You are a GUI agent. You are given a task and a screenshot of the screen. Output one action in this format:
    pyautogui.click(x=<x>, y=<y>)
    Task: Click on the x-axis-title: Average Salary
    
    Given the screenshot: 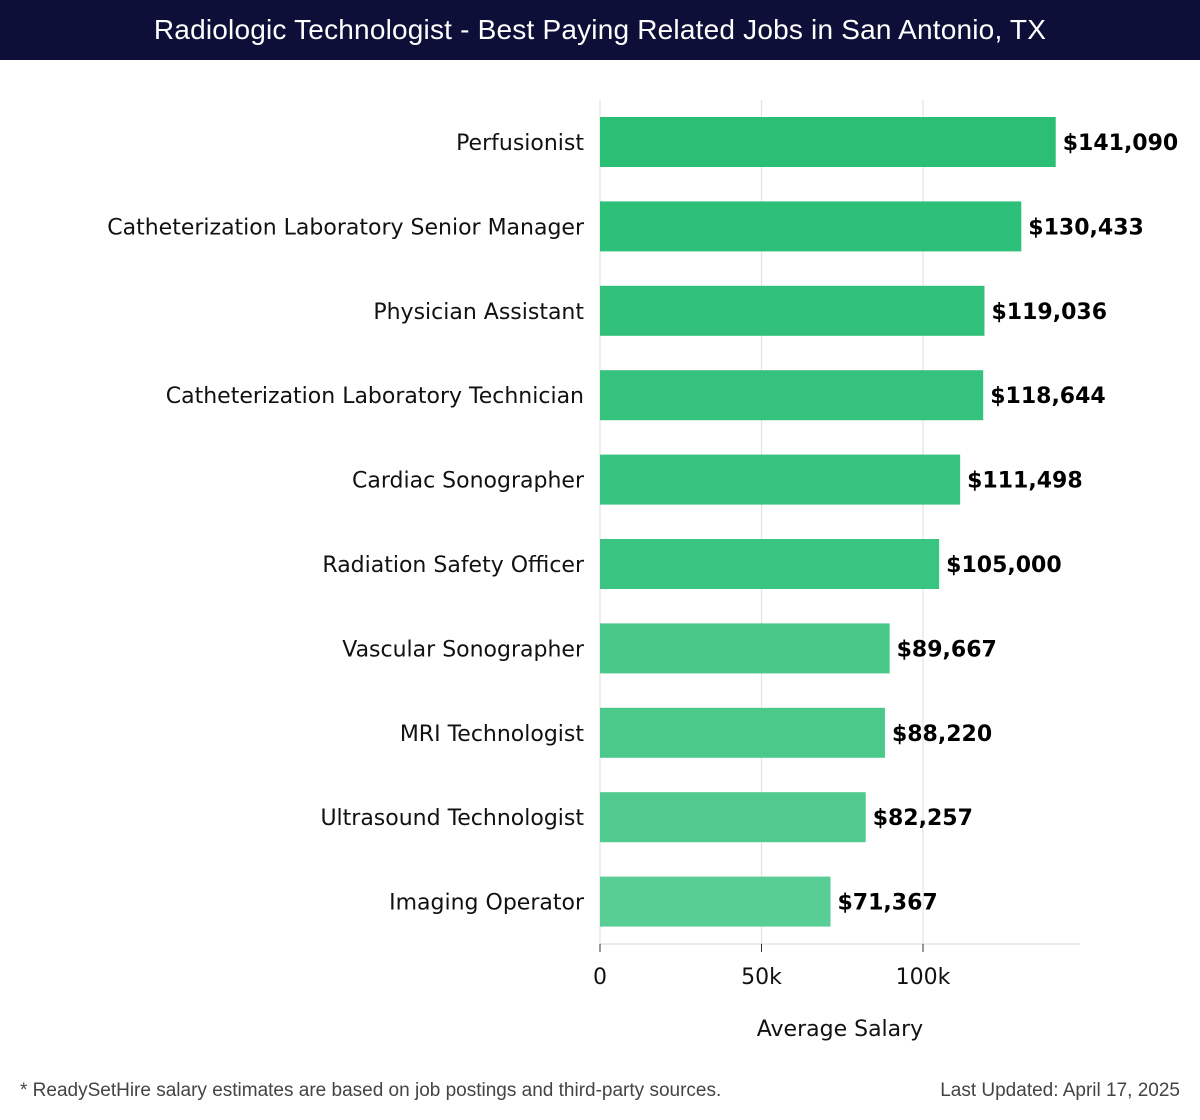 What is the action you would take?
    pyautogui.click(x=840, y=1029)
    